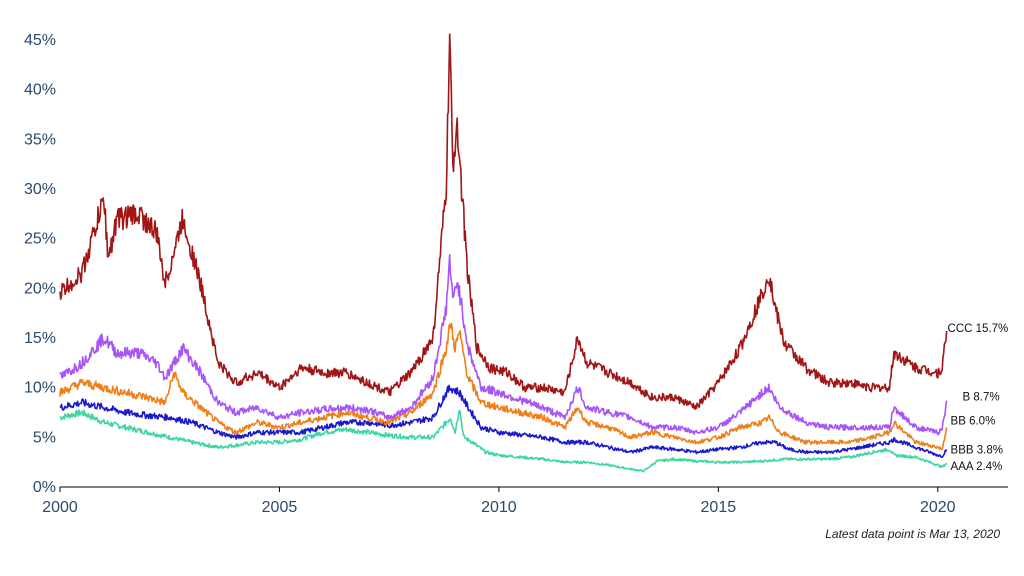 Image resolution: width=1024 pixels, height=576 pixels. What do you see at coordinates (60, 507) in the screenshot?
I see `x-tick-label: 2000` at bounding box center [60, 507].